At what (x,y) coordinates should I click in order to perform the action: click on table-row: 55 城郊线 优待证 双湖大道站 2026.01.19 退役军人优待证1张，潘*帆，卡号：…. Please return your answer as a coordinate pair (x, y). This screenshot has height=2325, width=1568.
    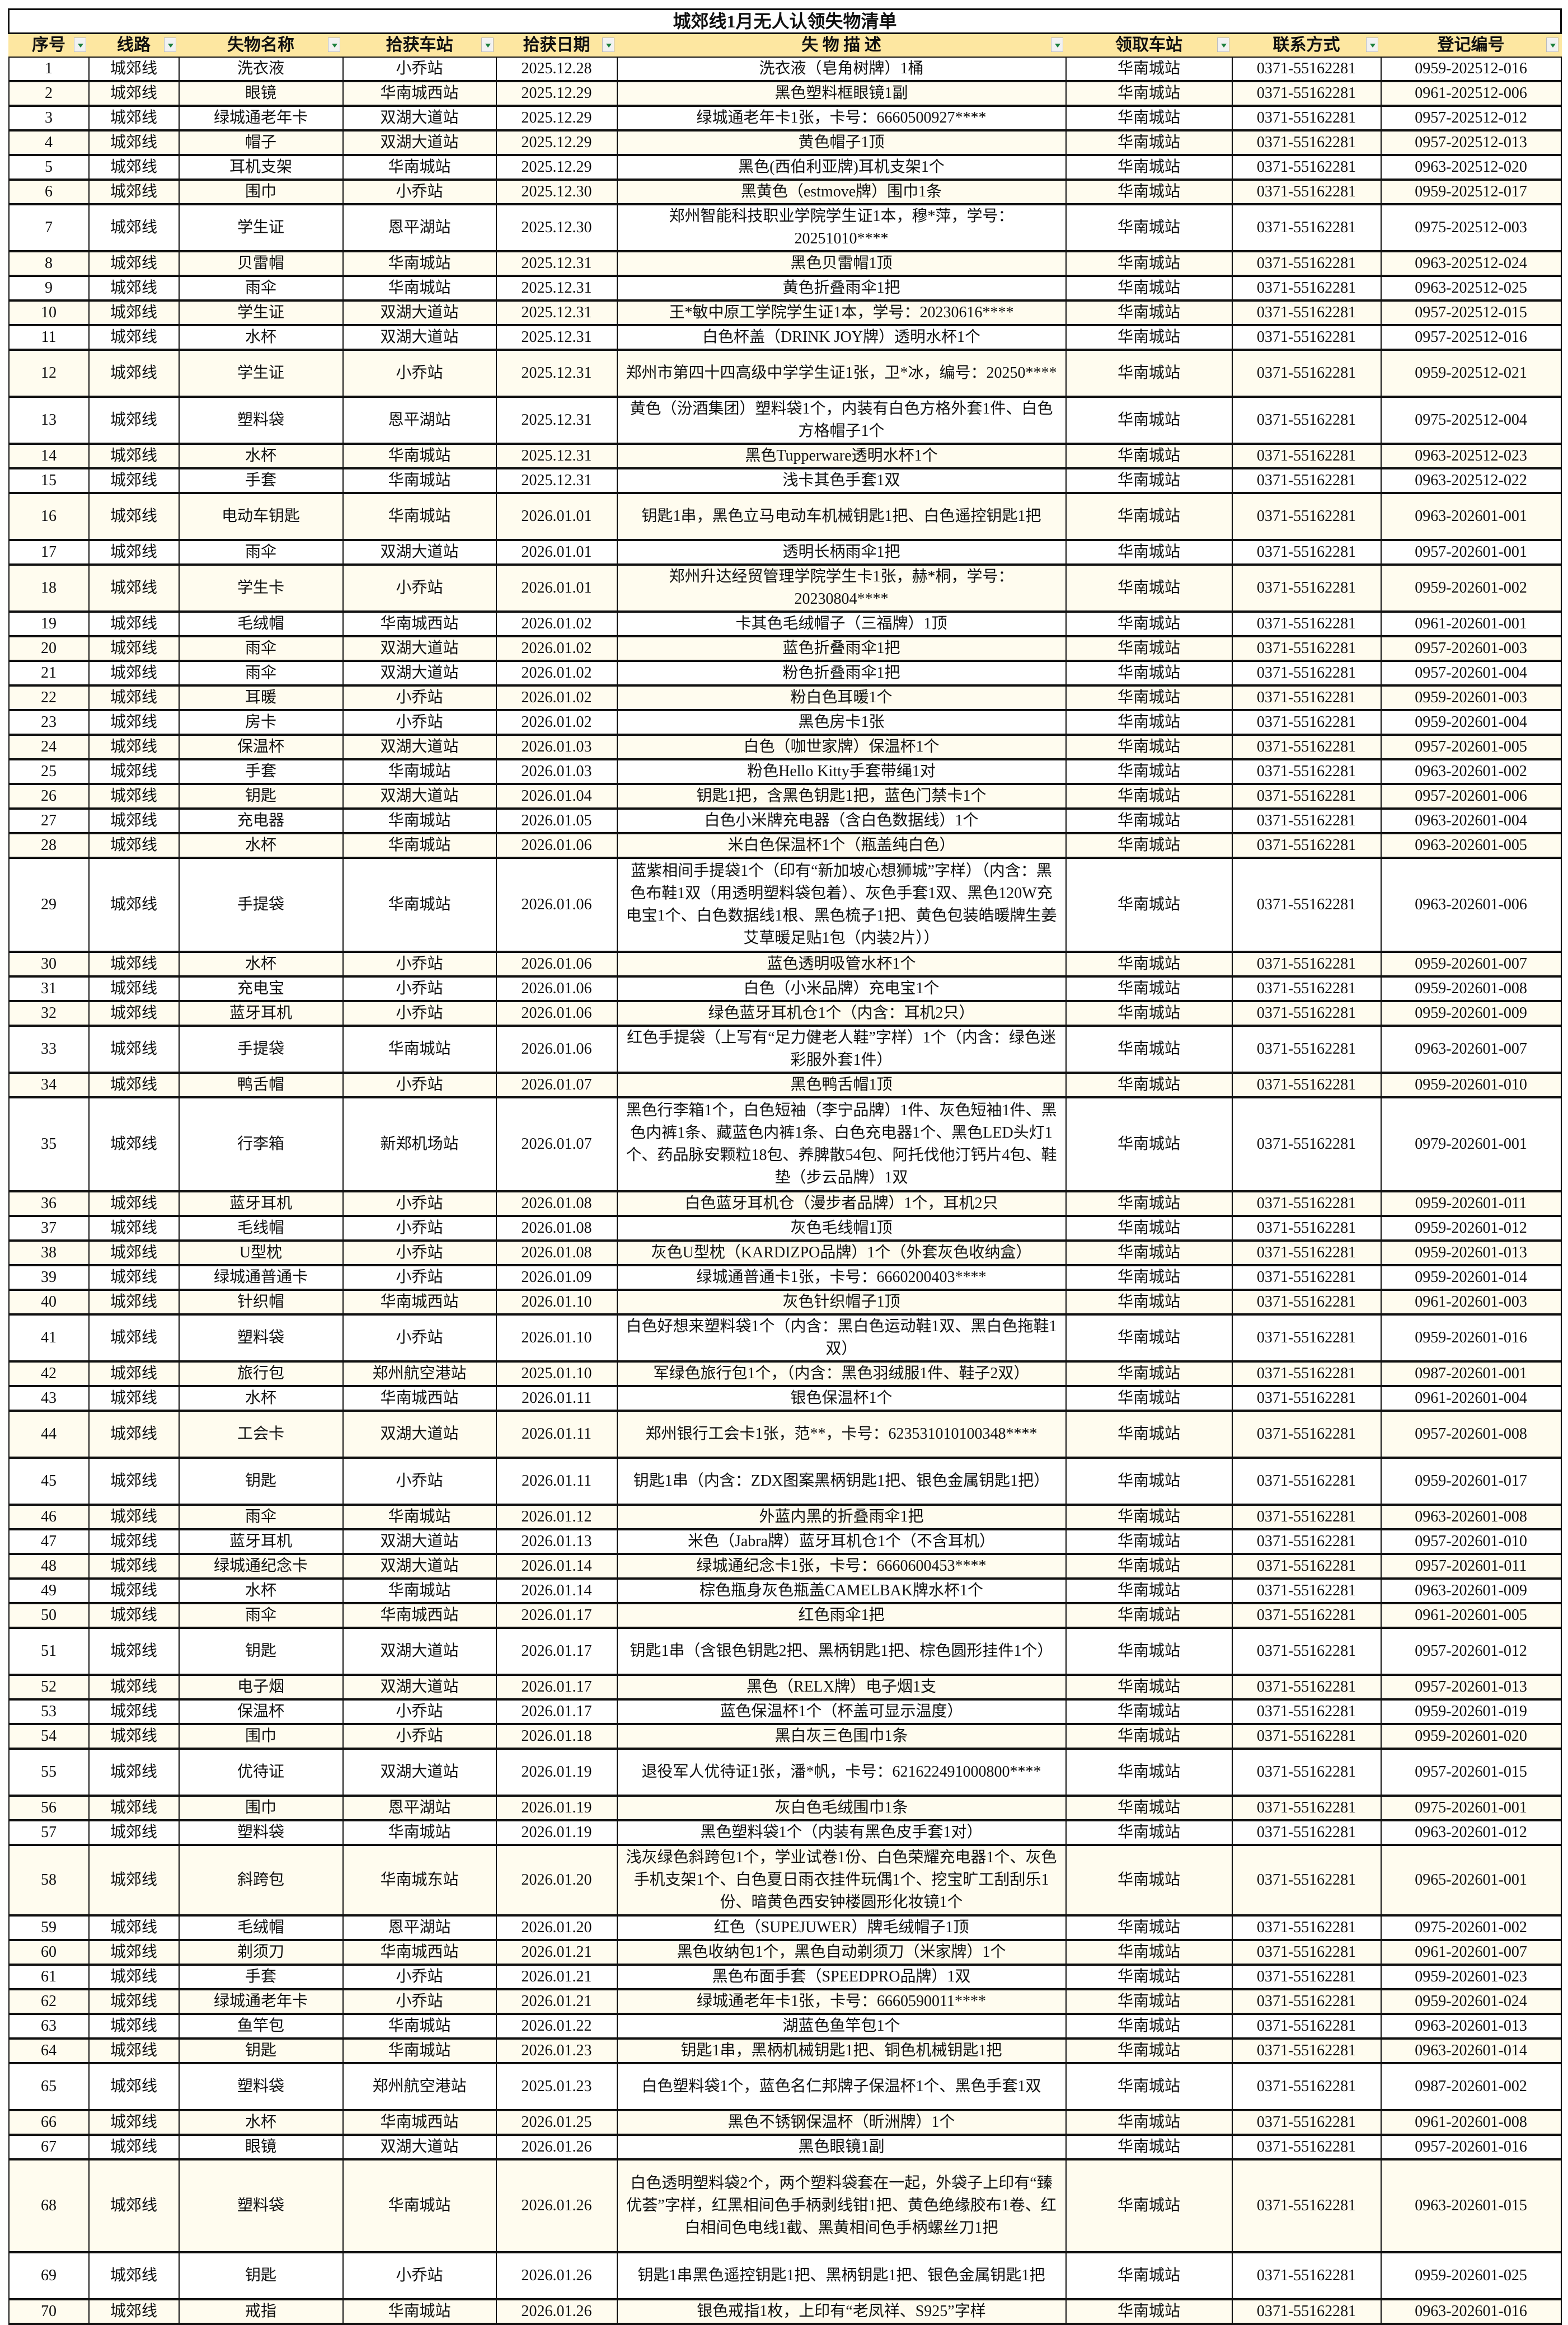
    Looking at the image, I should click on (785, 1772).